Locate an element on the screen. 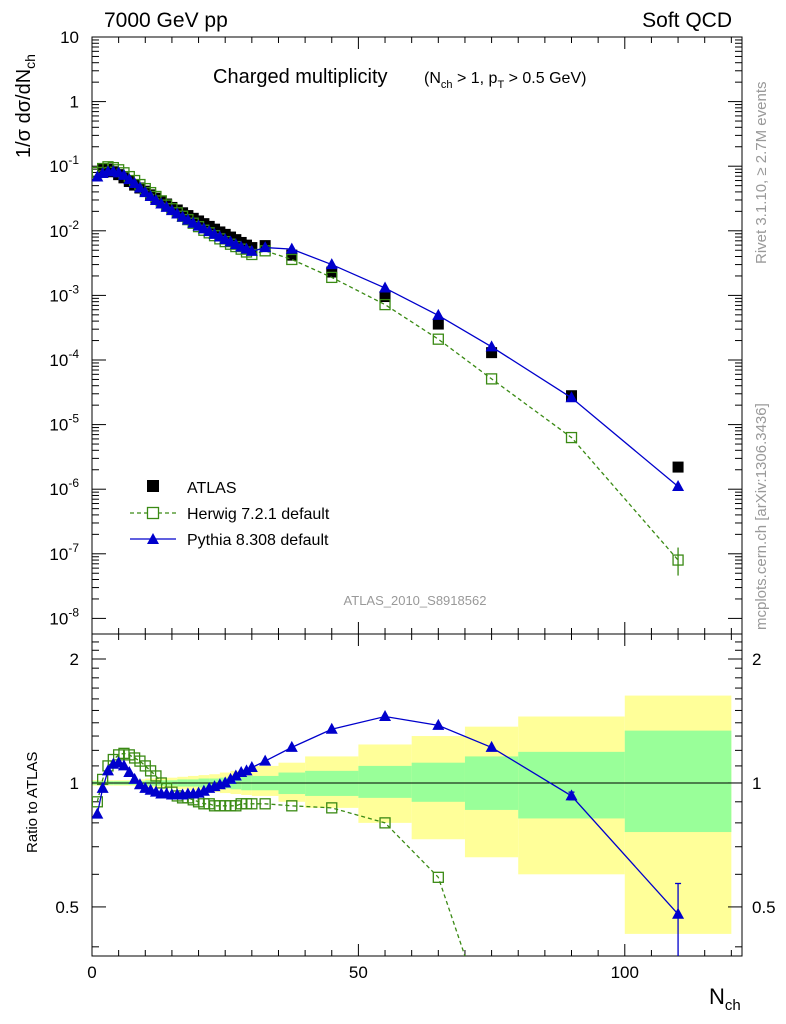  x-tick-label: 0 is located at coordinates (91, 972).